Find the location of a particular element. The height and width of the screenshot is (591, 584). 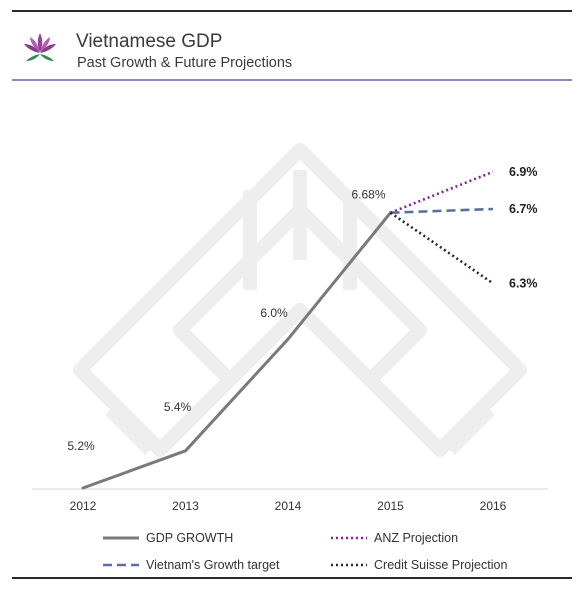

page-title: Vietnamese GDP is located at coordinates (149, 41).